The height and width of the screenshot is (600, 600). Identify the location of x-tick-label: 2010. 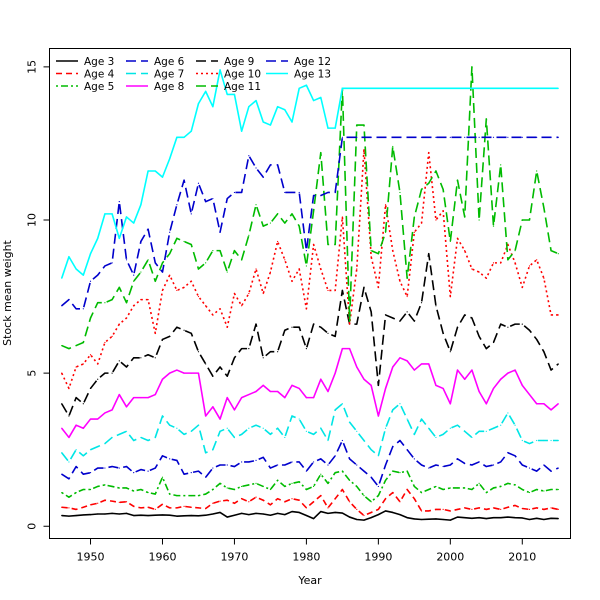
(522, 557).